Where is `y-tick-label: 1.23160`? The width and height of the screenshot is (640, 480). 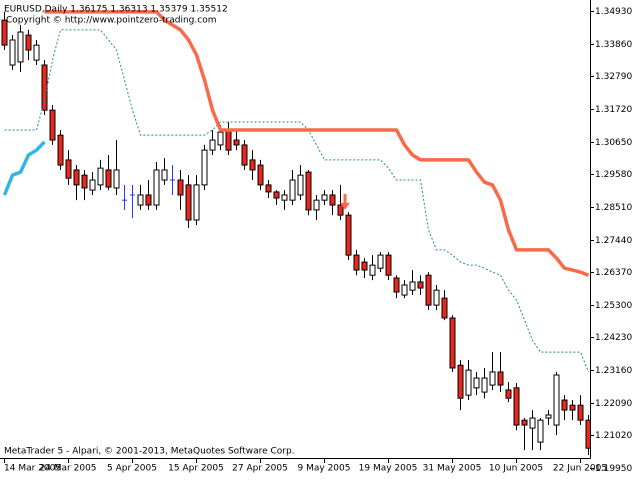
y-tick-label: 1.23160 is located at coordinates (613, 371).